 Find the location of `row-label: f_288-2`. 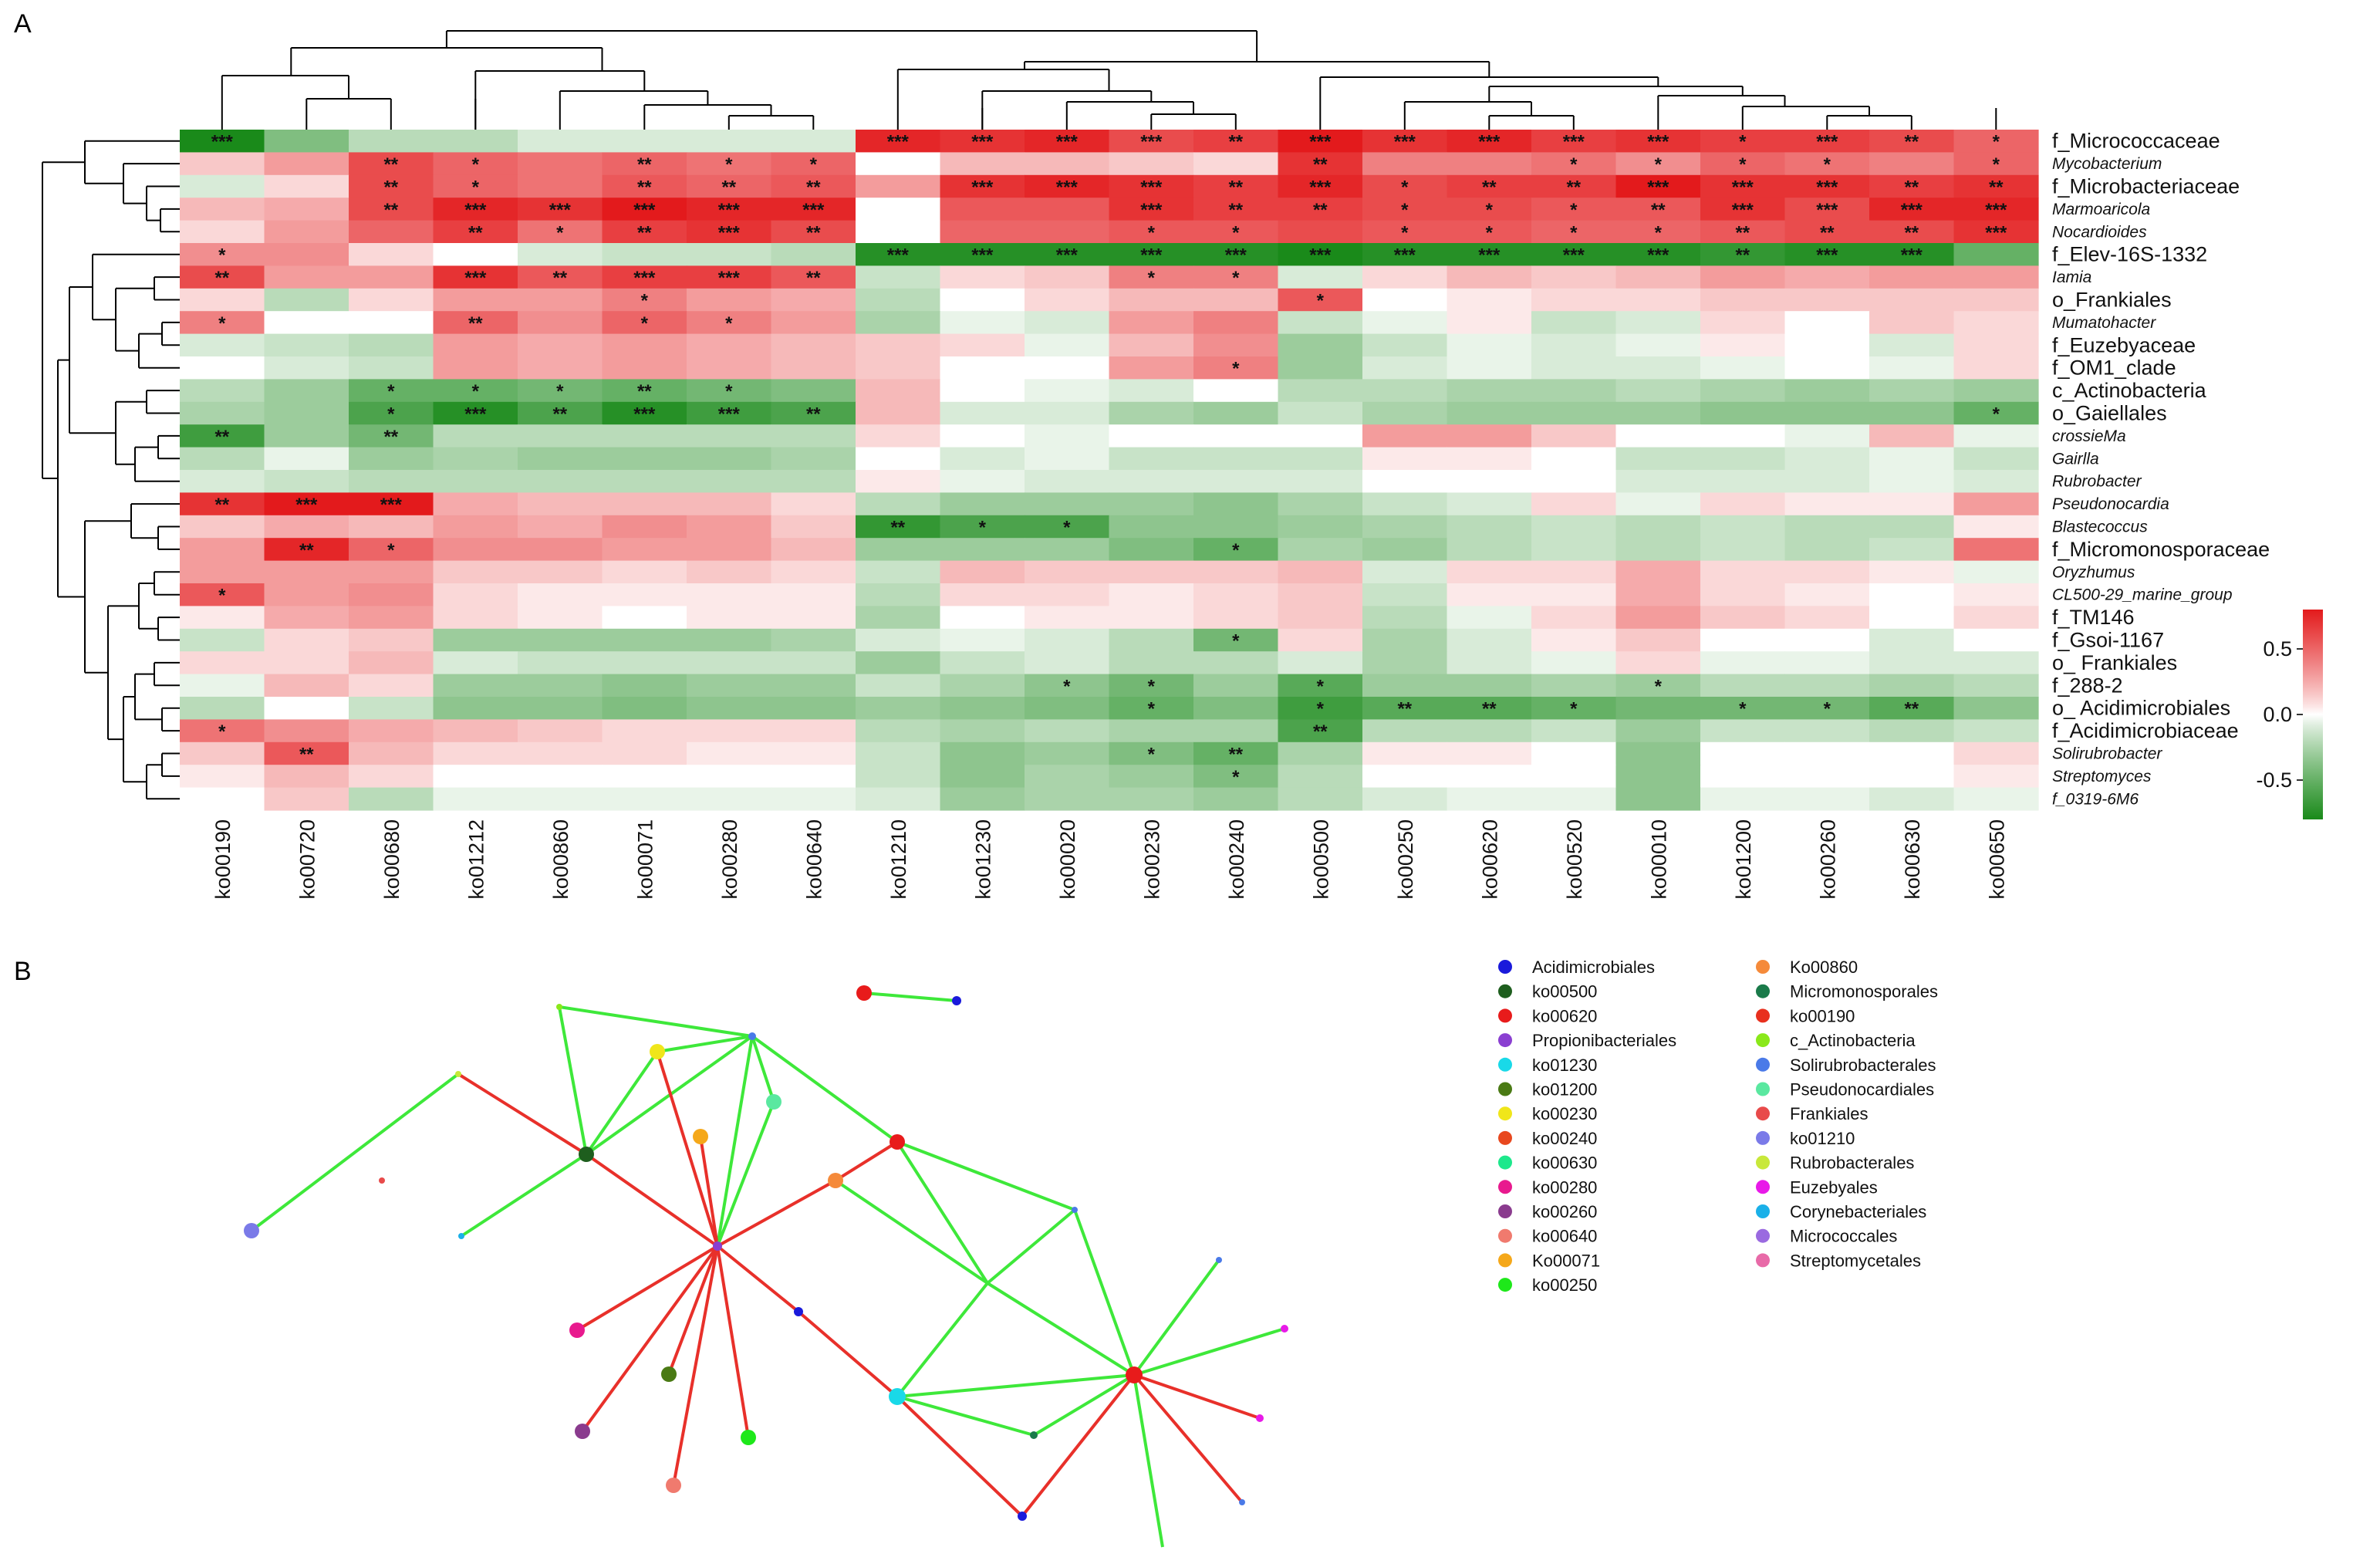

row-label: f_288-2 is located at coordinates (2087, 685).